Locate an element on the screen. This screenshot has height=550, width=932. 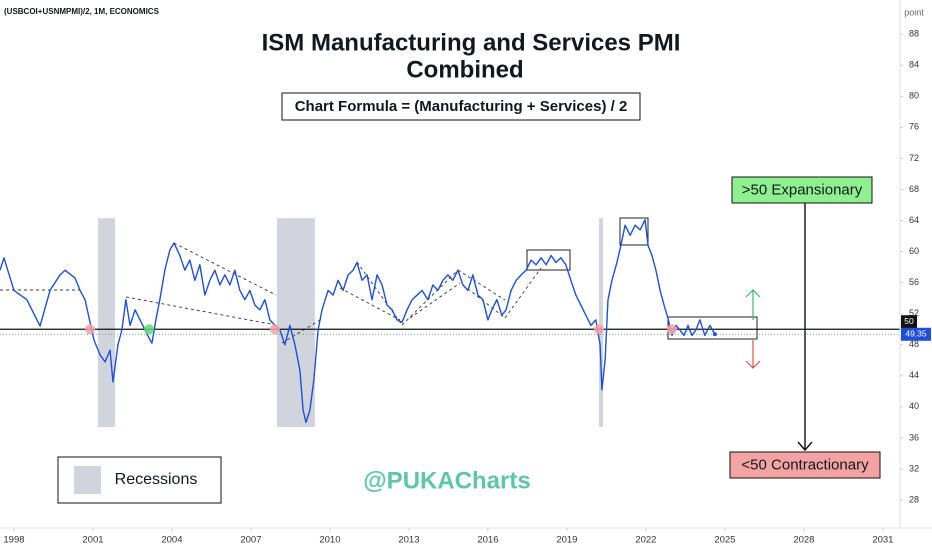
y-tick-label: 68 is located at coordinates (914, 189).